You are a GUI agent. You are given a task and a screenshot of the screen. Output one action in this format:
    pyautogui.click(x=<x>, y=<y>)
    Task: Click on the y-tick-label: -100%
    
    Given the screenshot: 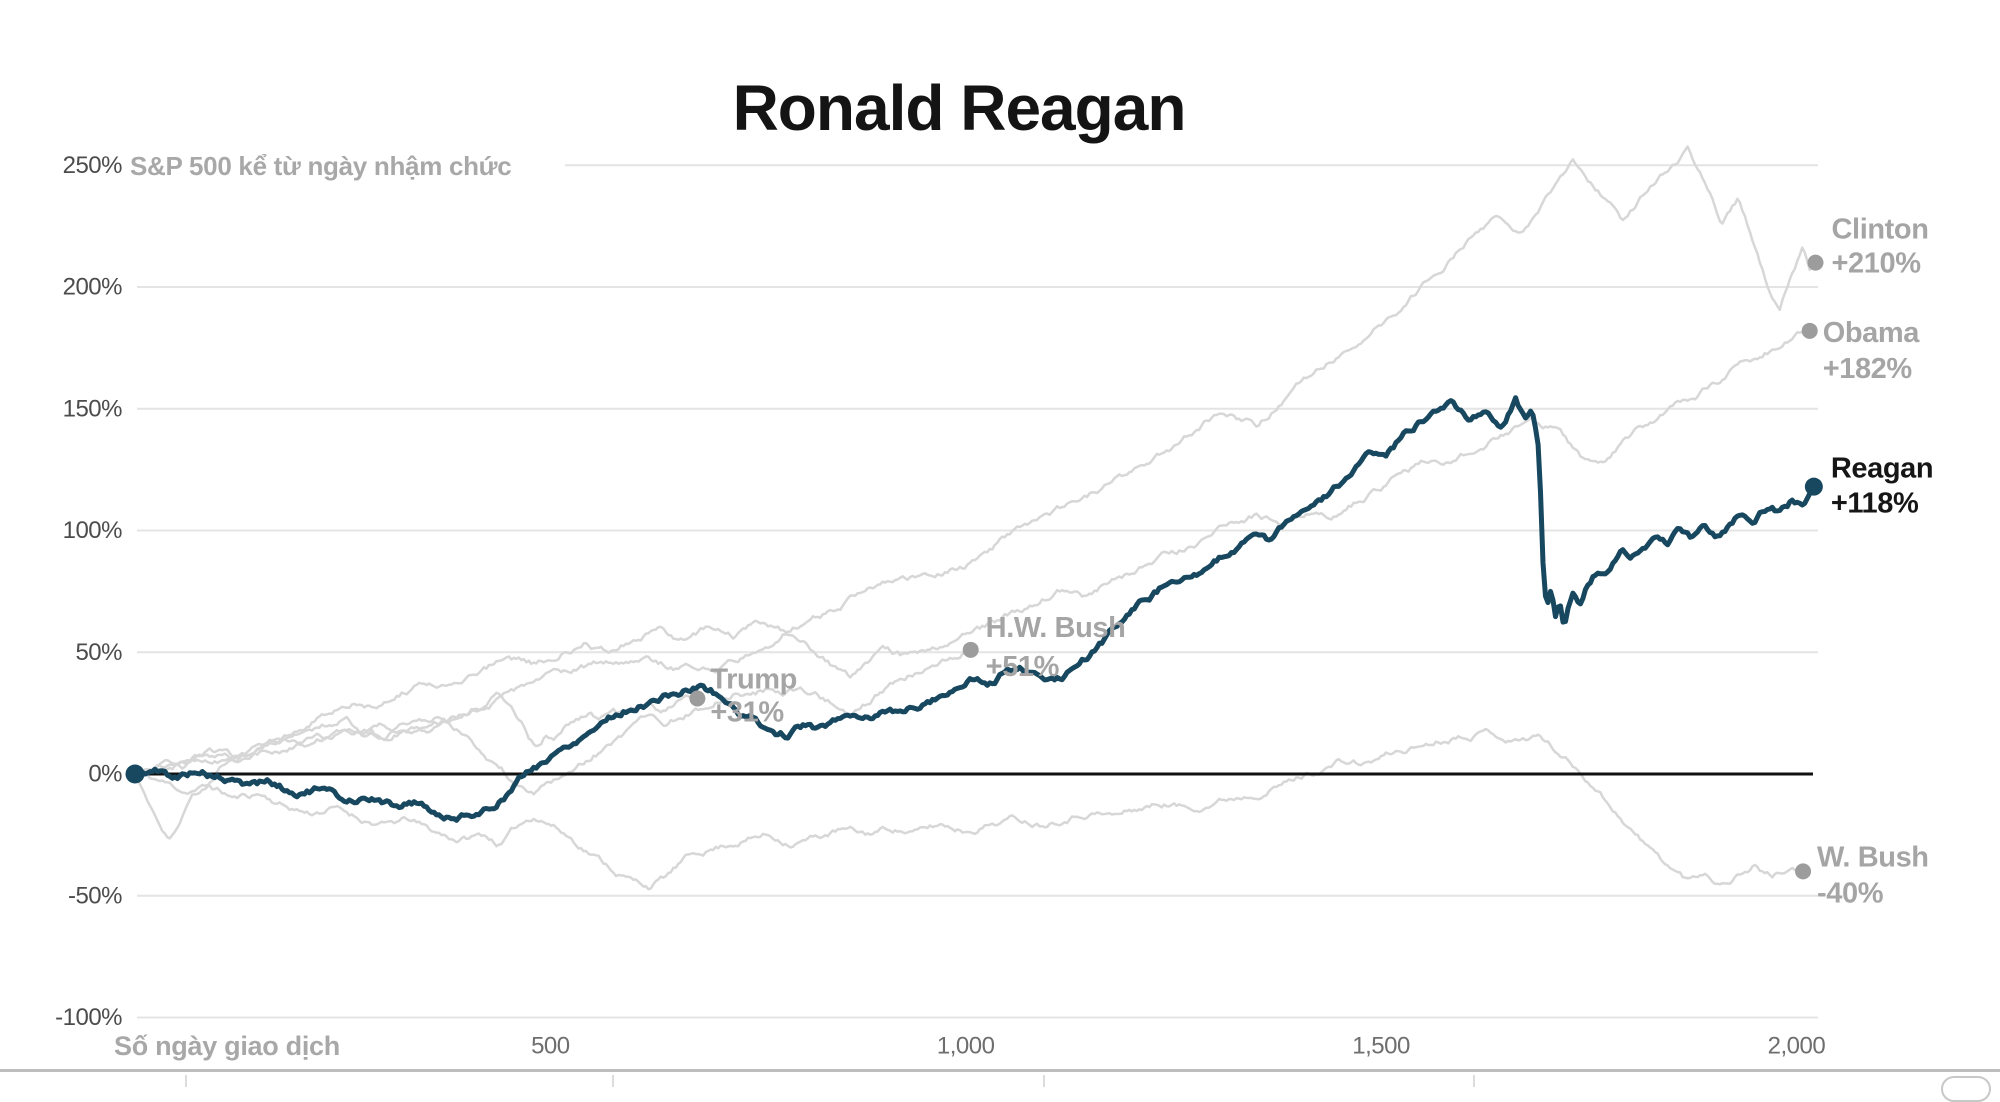 What is the action you would take?
    pyautogui.click(x=88, y=1017)
    